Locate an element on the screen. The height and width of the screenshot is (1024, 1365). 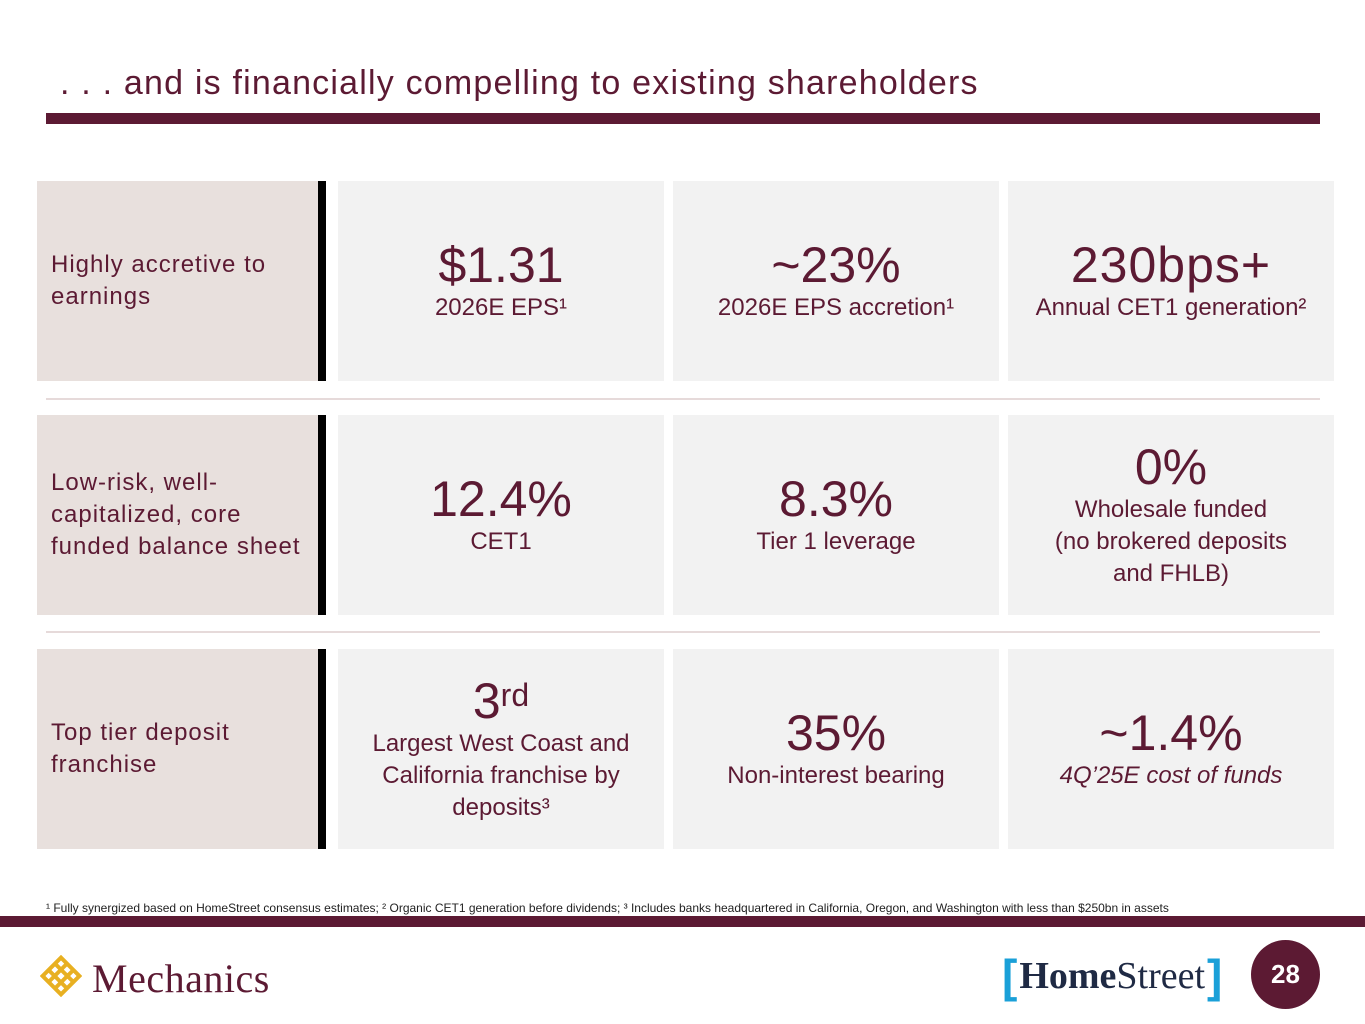
footer-bar is located at coordinates (682, 921).